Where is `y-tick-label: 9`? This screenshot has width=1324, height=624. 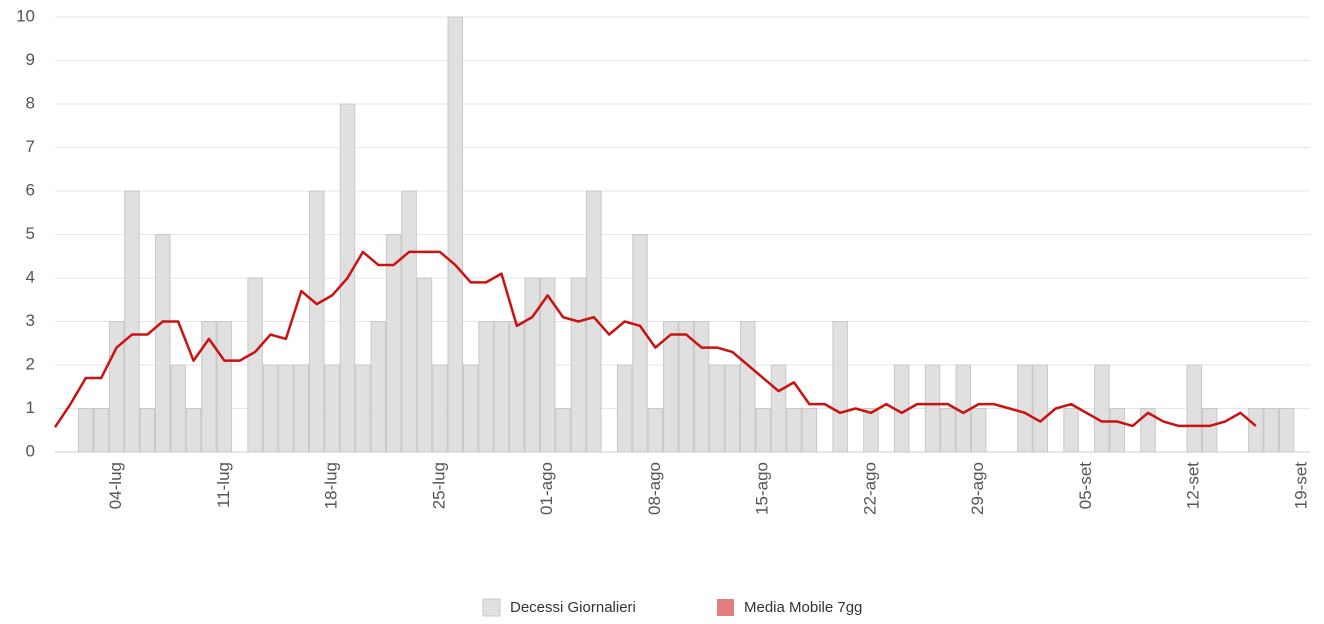 y-tick-label: 9 is located at coordinates (30, 59).